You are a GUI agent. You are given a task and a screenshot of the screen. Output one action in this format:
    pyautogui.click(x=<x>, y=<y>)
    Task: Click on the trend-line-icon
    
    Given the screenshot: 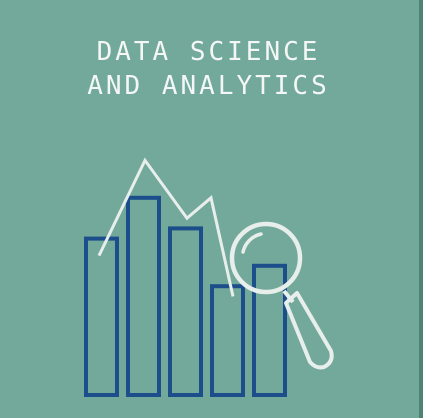 What is the action you would take?
    pyautogui.click(x=166, y=227)
    